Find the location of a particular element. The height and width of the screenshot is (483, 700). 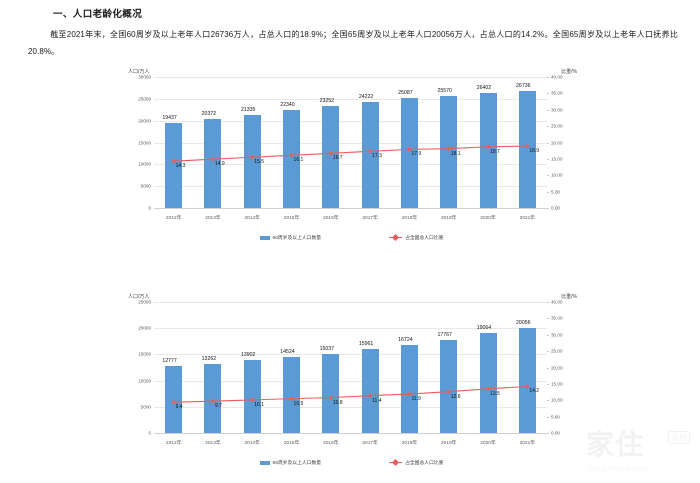

bar-value-label: 26402 is located at coordinates (484, 87).